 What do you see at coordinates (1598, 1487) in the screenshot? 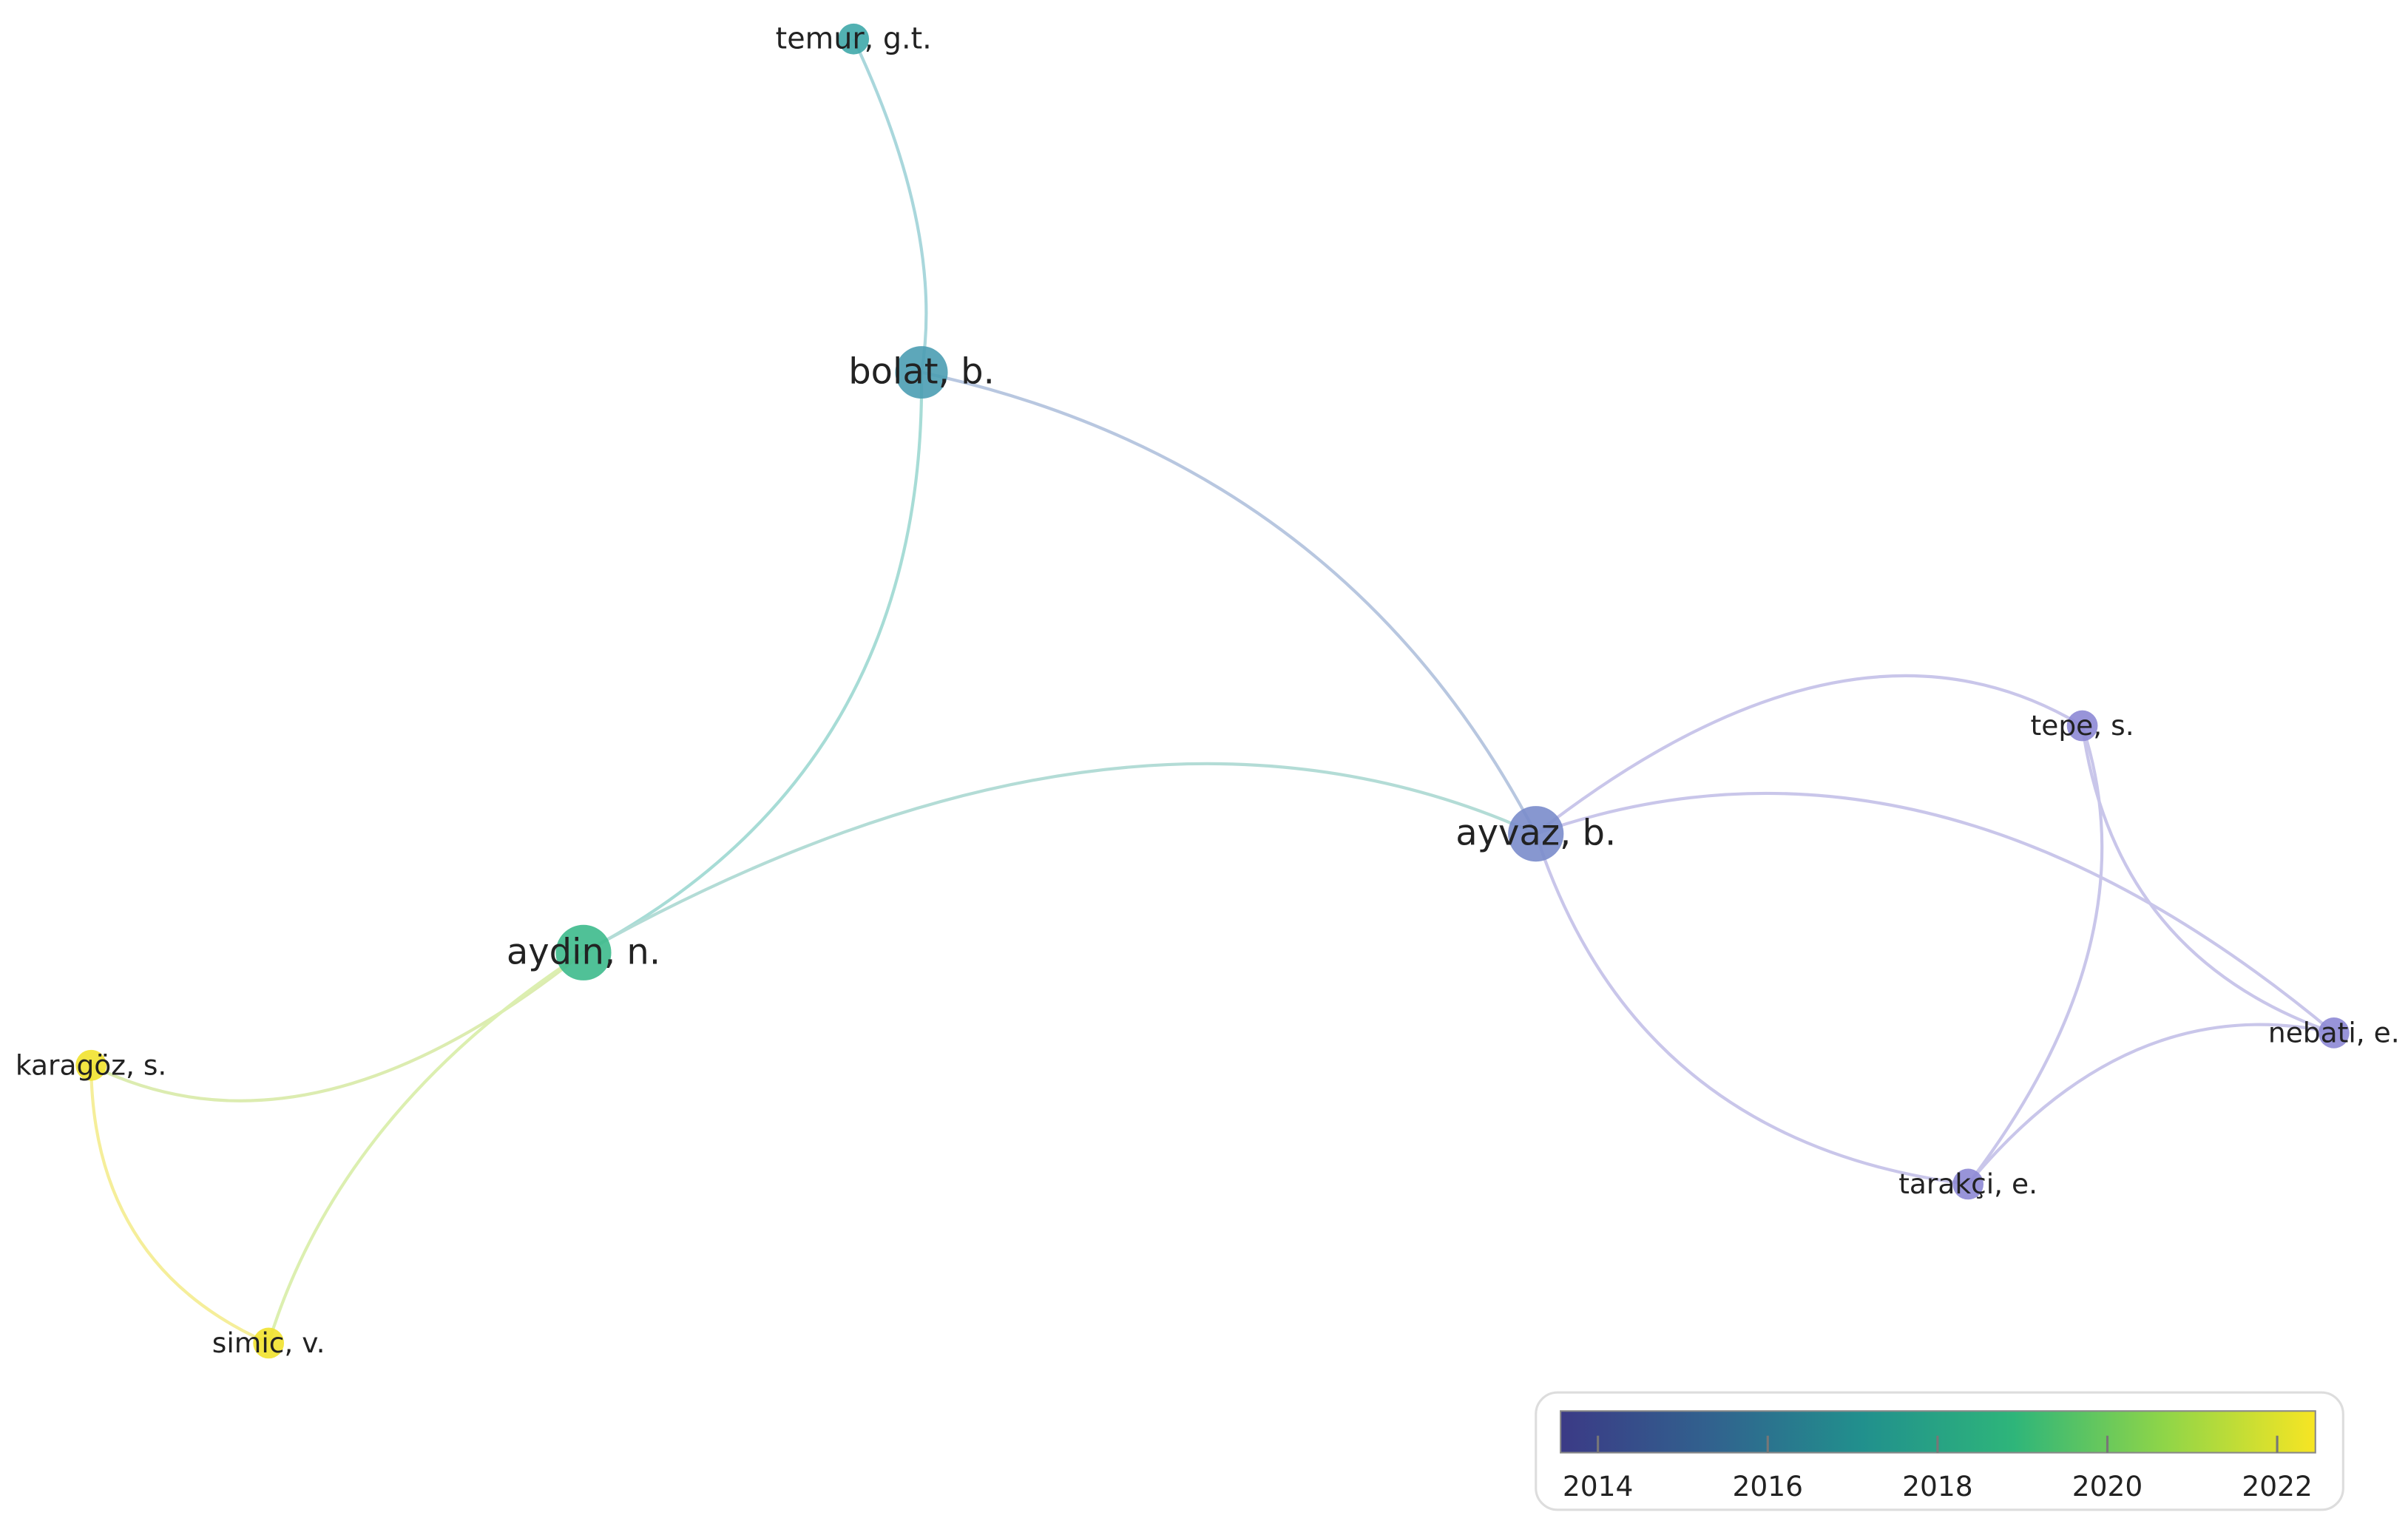
I see `tick-label: 2014` at bounding box center [1598, 1487].